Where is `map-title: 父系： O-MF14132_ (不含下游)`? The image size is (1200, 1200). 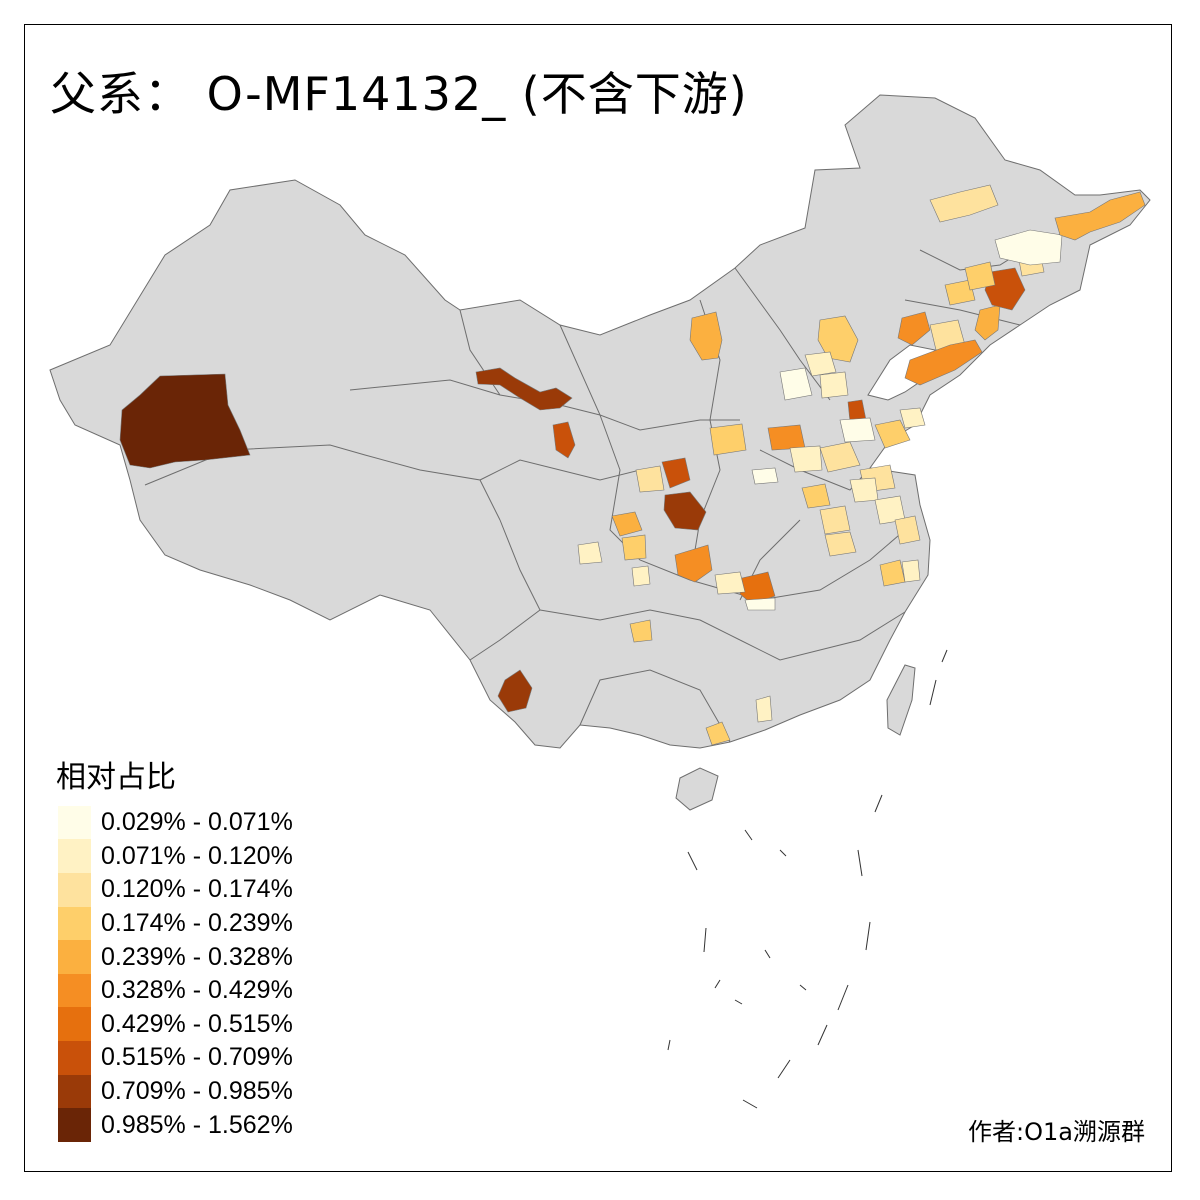 map-title: 父系： O-MF14132_ (不含下游) is located at coordinates (399, 94).